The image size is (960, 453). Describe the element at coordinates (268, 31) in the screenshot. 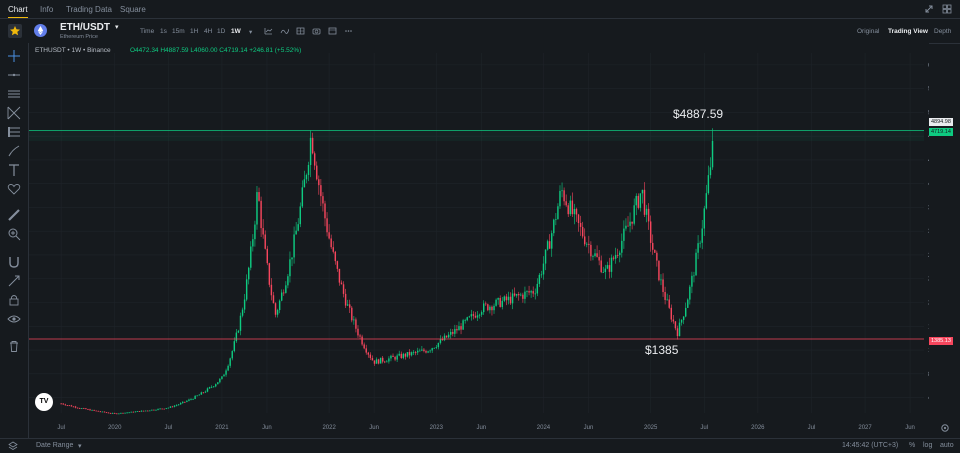

I see `chart-type-icon` at that location.